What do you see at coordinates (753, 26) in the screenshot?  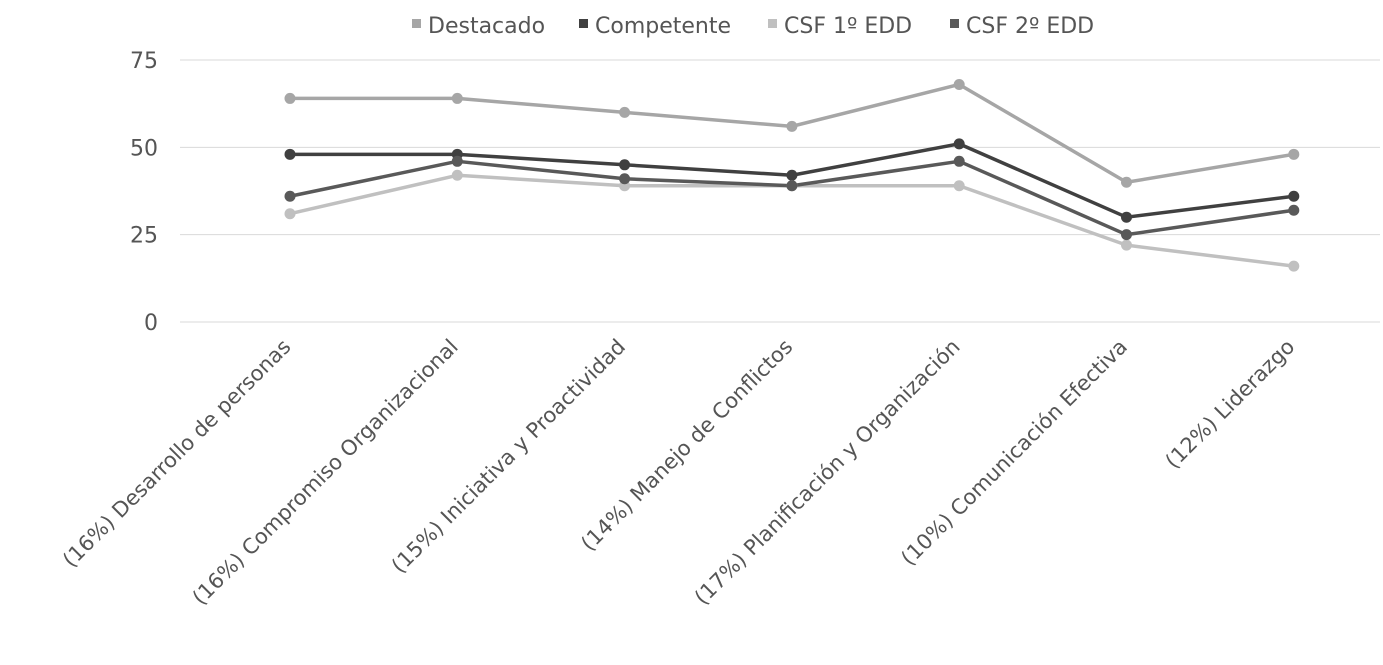 I see `legend: Destacado Competente CSF 1º EDD CSF 2º EDD` at bounding box center [753, 26].